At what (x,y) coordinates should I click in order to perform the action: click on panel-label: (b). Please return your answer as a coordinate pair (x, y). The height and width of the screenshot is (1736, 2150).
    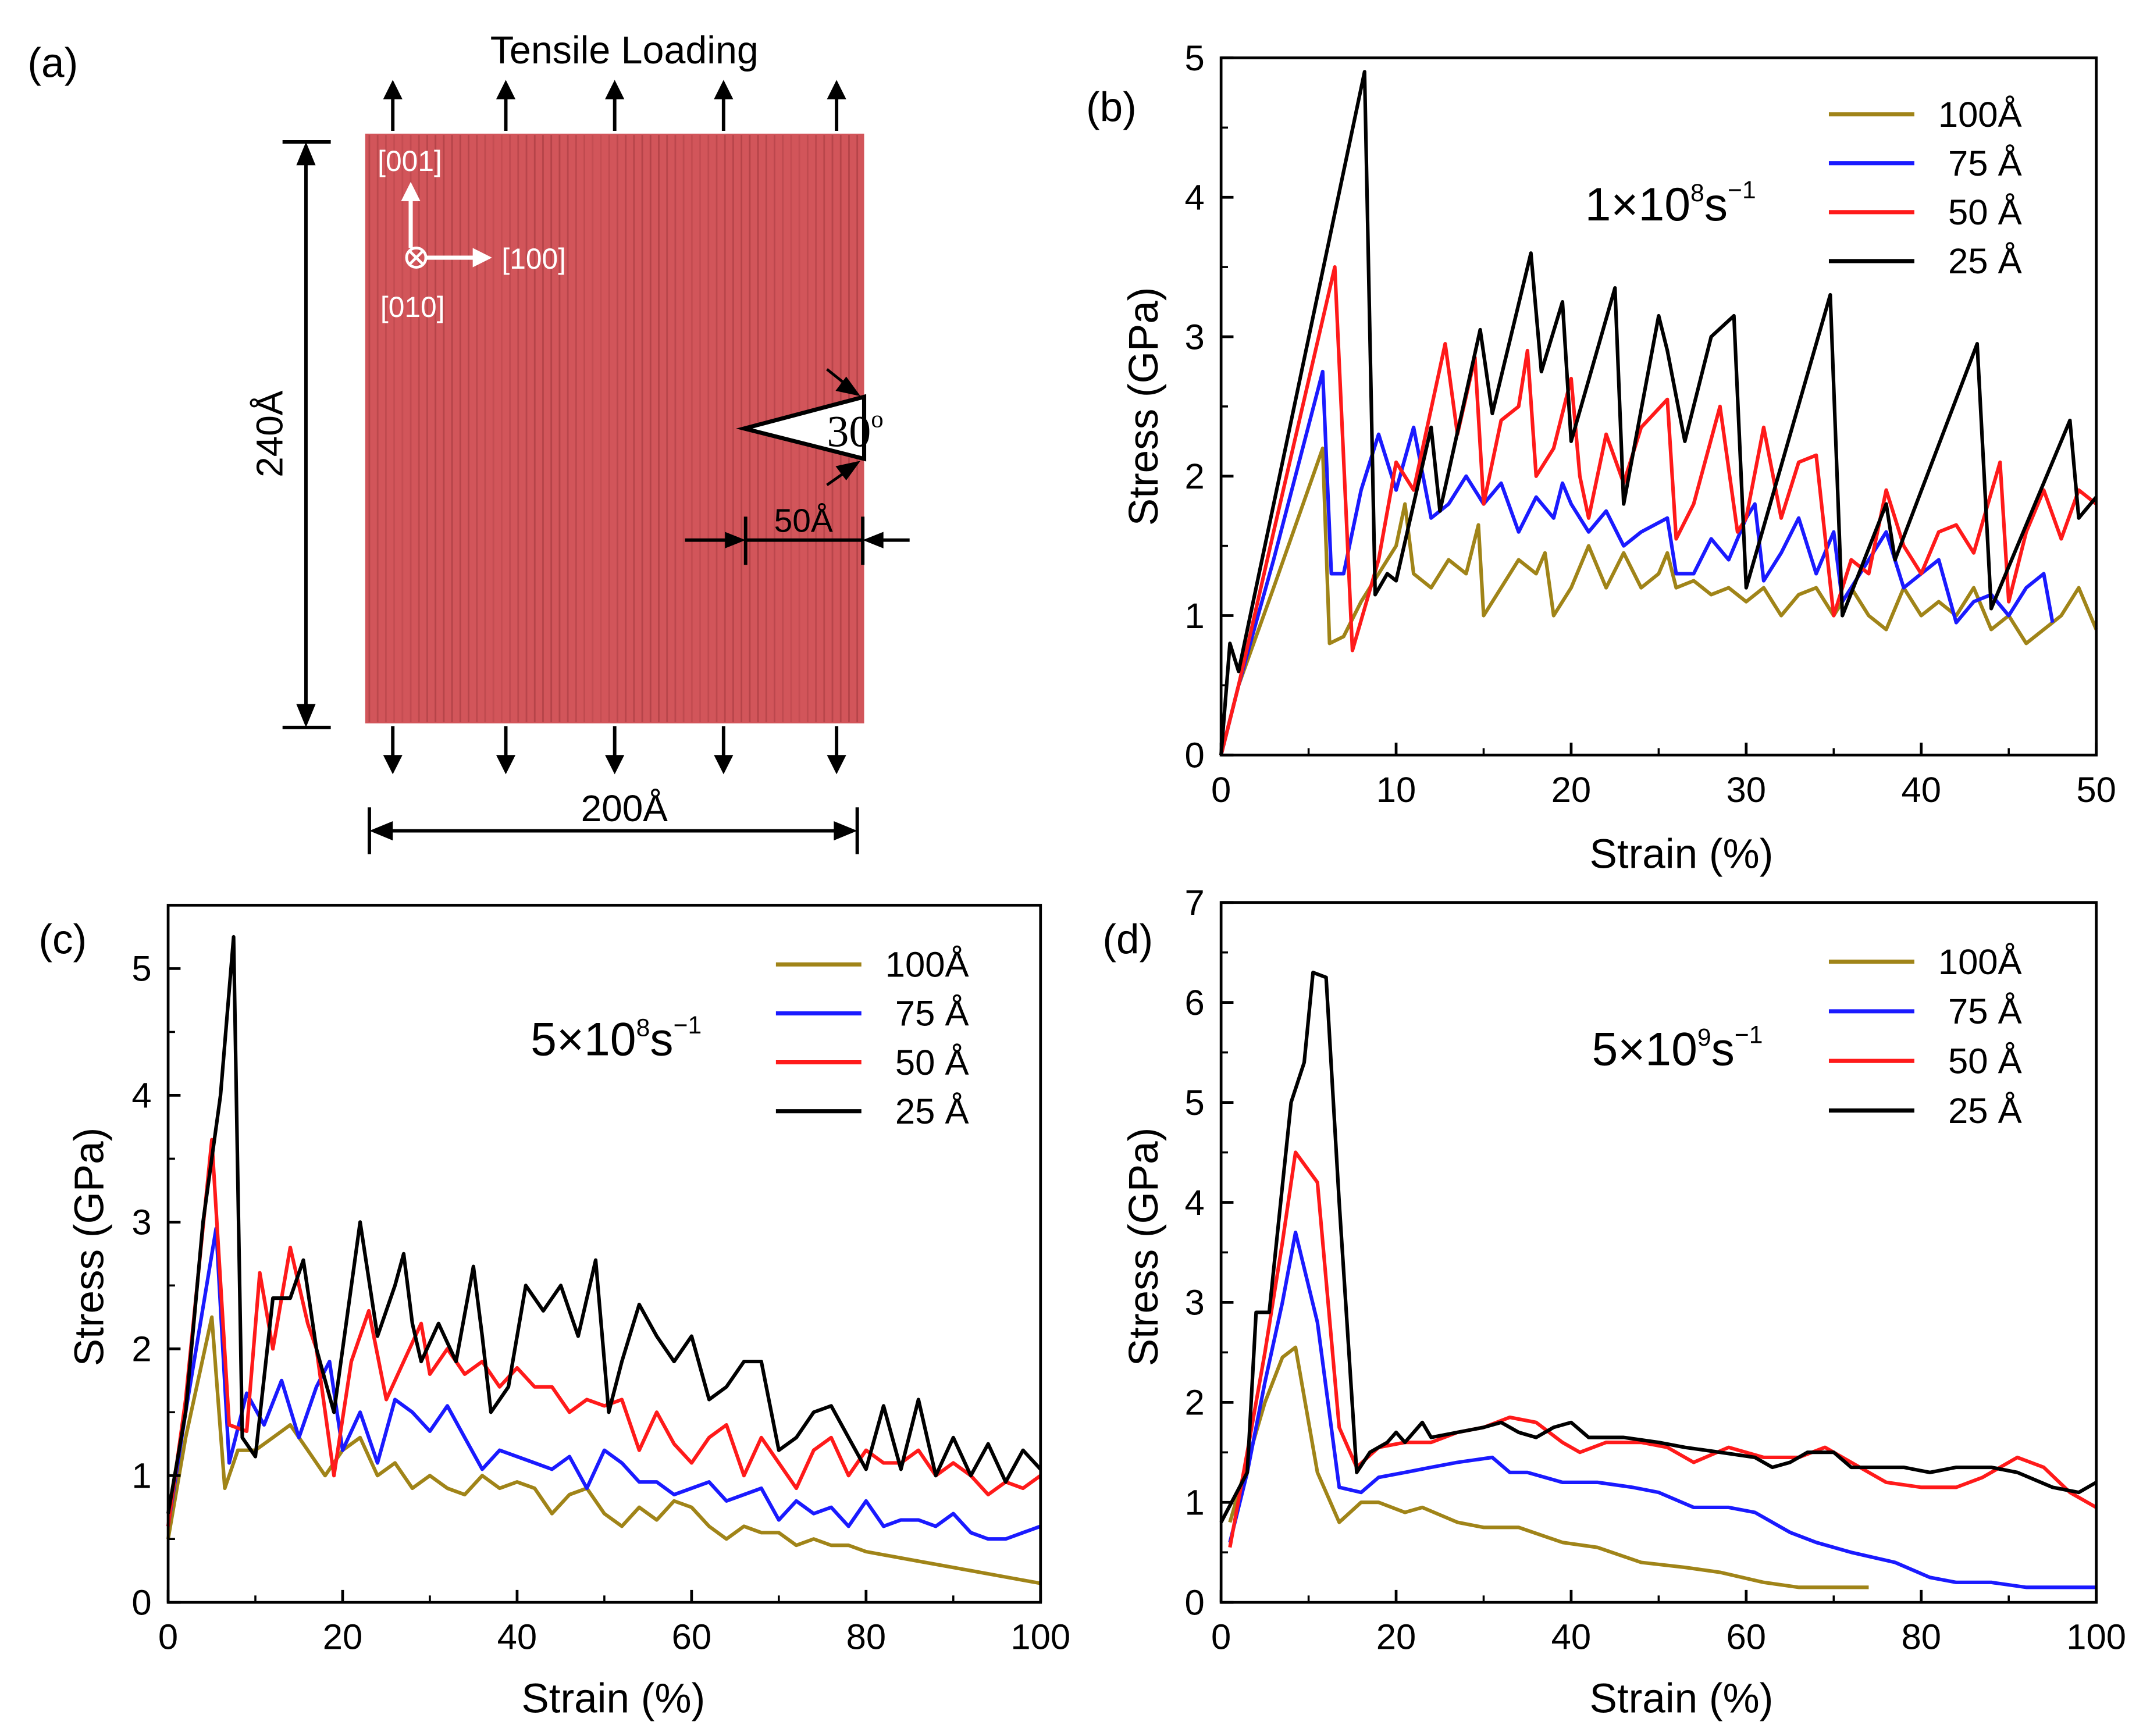
    Looking at the image, I should click on (1111, 107).